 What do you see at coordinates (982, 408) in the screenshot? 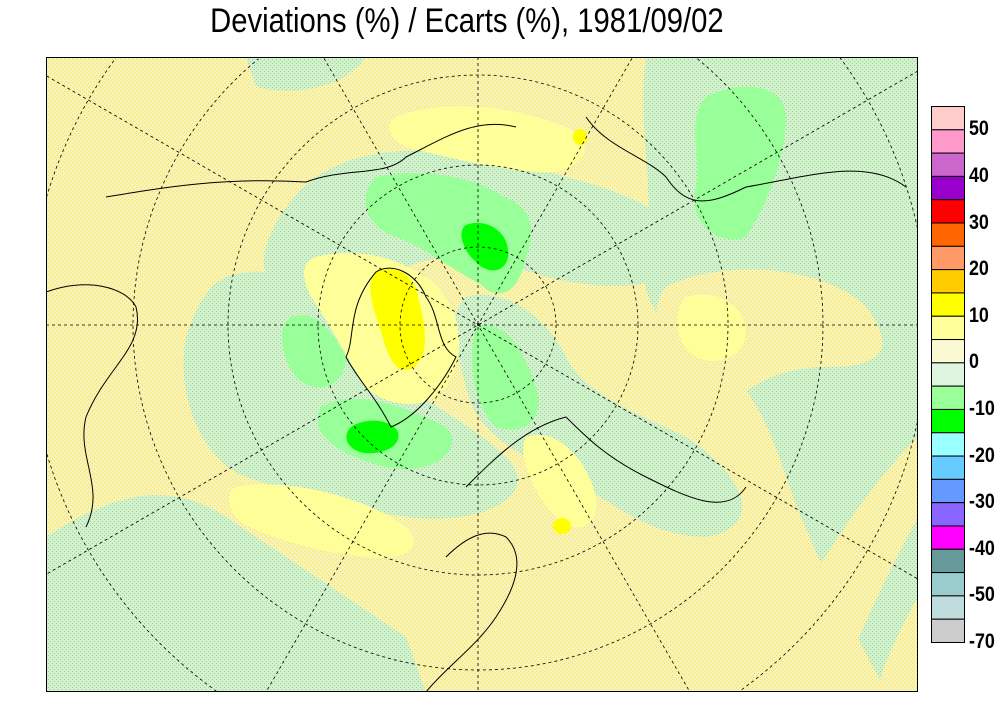
I see `legend-label: -10` at bounding box center [982, 408].